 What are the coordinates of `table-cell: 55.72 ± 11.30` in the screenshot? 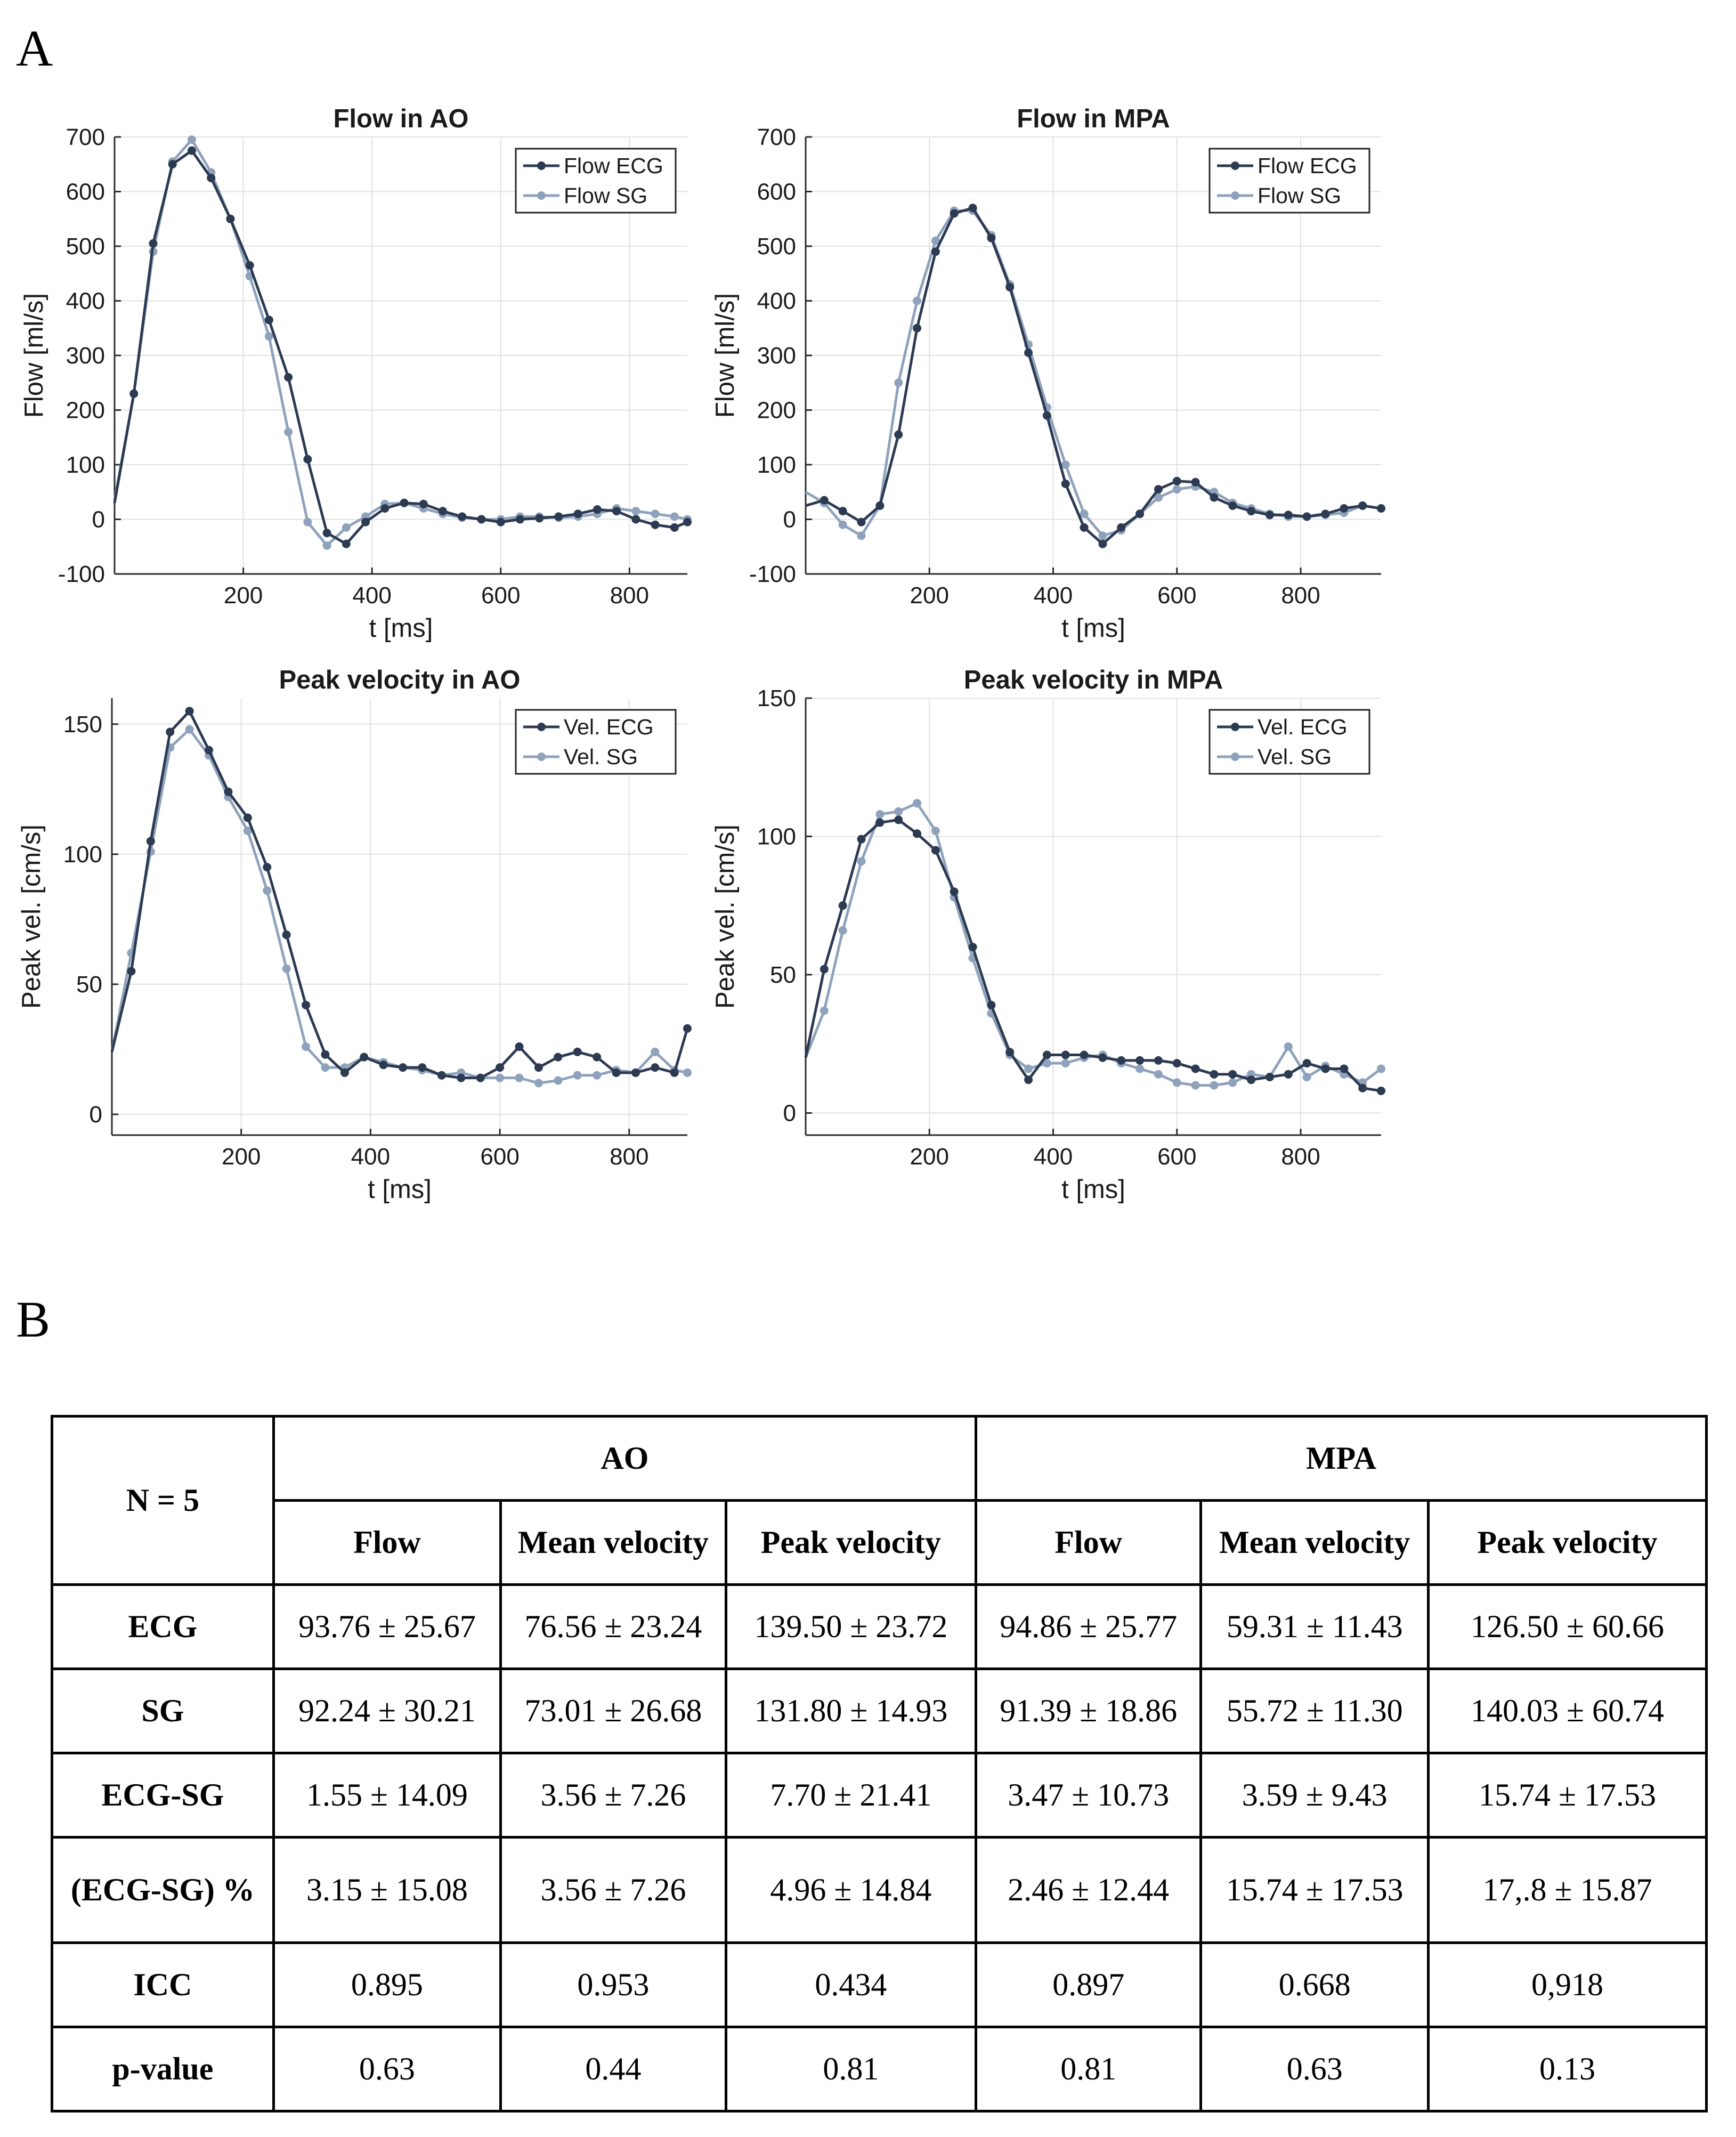 It's located at (1314, 1710).